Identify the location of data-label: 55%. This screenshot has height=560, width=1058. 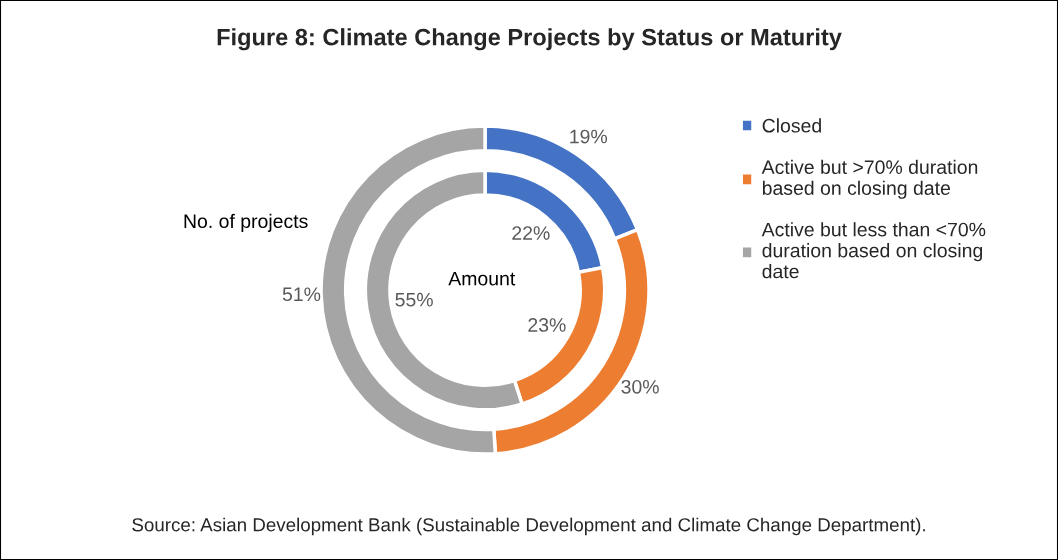
(414, 299).